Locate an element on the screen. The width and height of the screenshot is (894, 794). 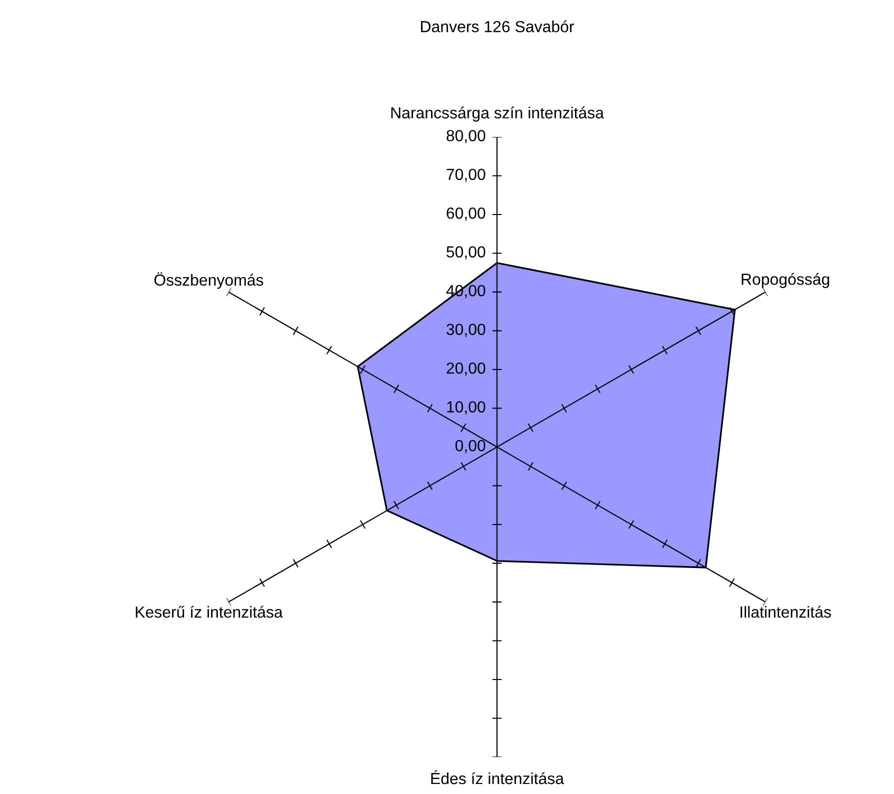
y-tick-label: 10,00 is located at coordinates (466, 407).